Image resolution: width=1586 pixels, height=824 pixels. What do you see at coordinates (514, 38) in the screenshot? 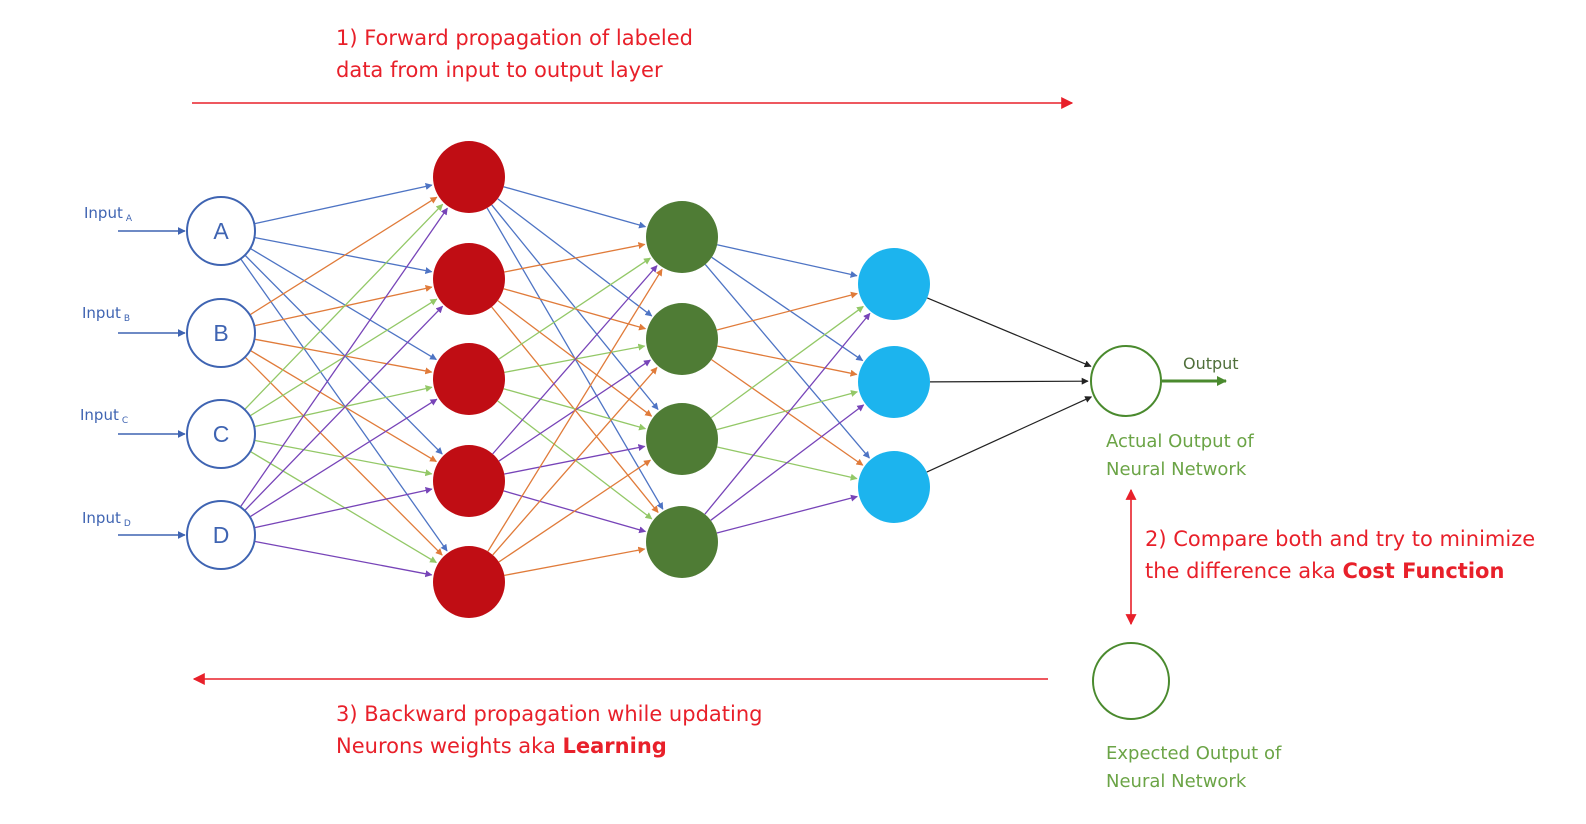
I see `forward-line-1: 1) Forward propagation of labeled` at bounding box center [514, 38].